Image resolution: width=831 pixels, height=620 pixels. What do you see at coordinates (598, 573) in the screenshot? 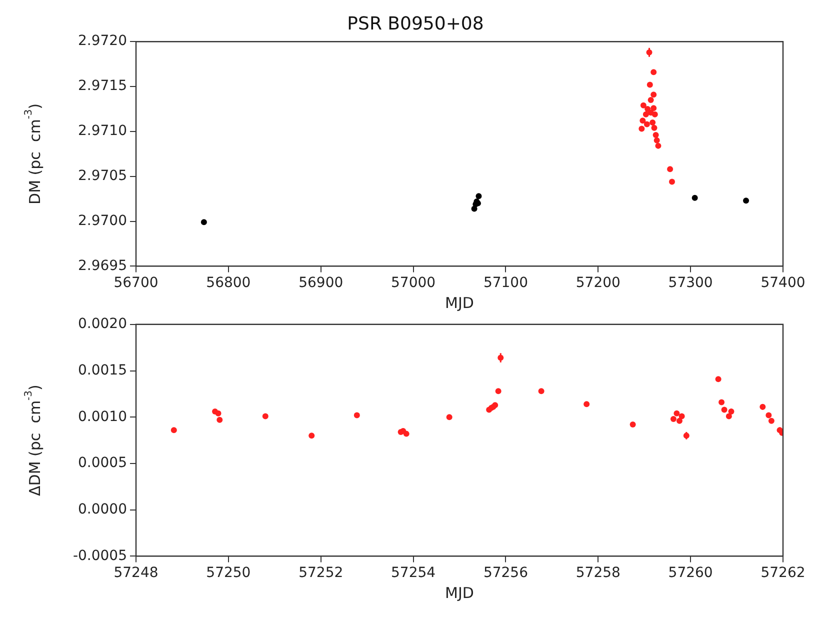
I see `x-tick-label: 57258` at bounding box center [598, 573].